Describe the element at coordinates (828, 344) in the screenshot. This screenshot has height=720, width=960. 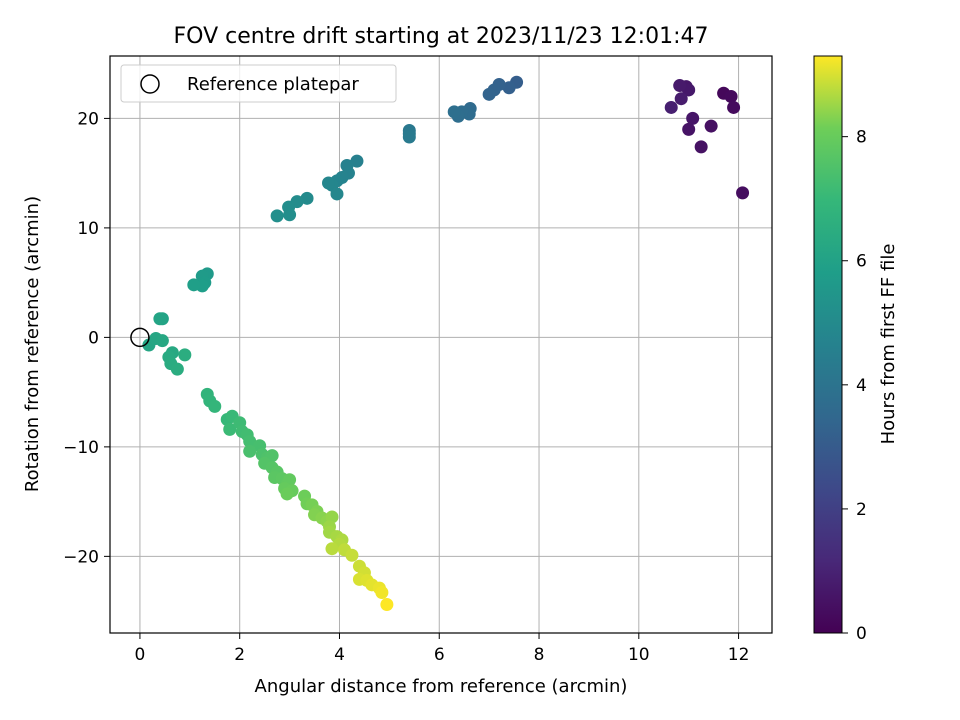
I see `colorbar` at that location.